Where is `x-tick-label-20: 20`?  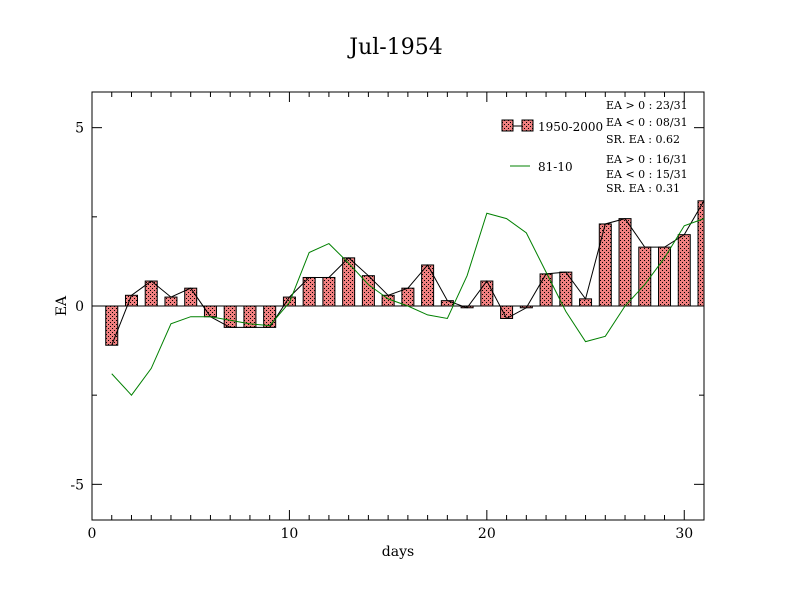
x-tick-label-20: 20 is located at coordinates (487, 534).